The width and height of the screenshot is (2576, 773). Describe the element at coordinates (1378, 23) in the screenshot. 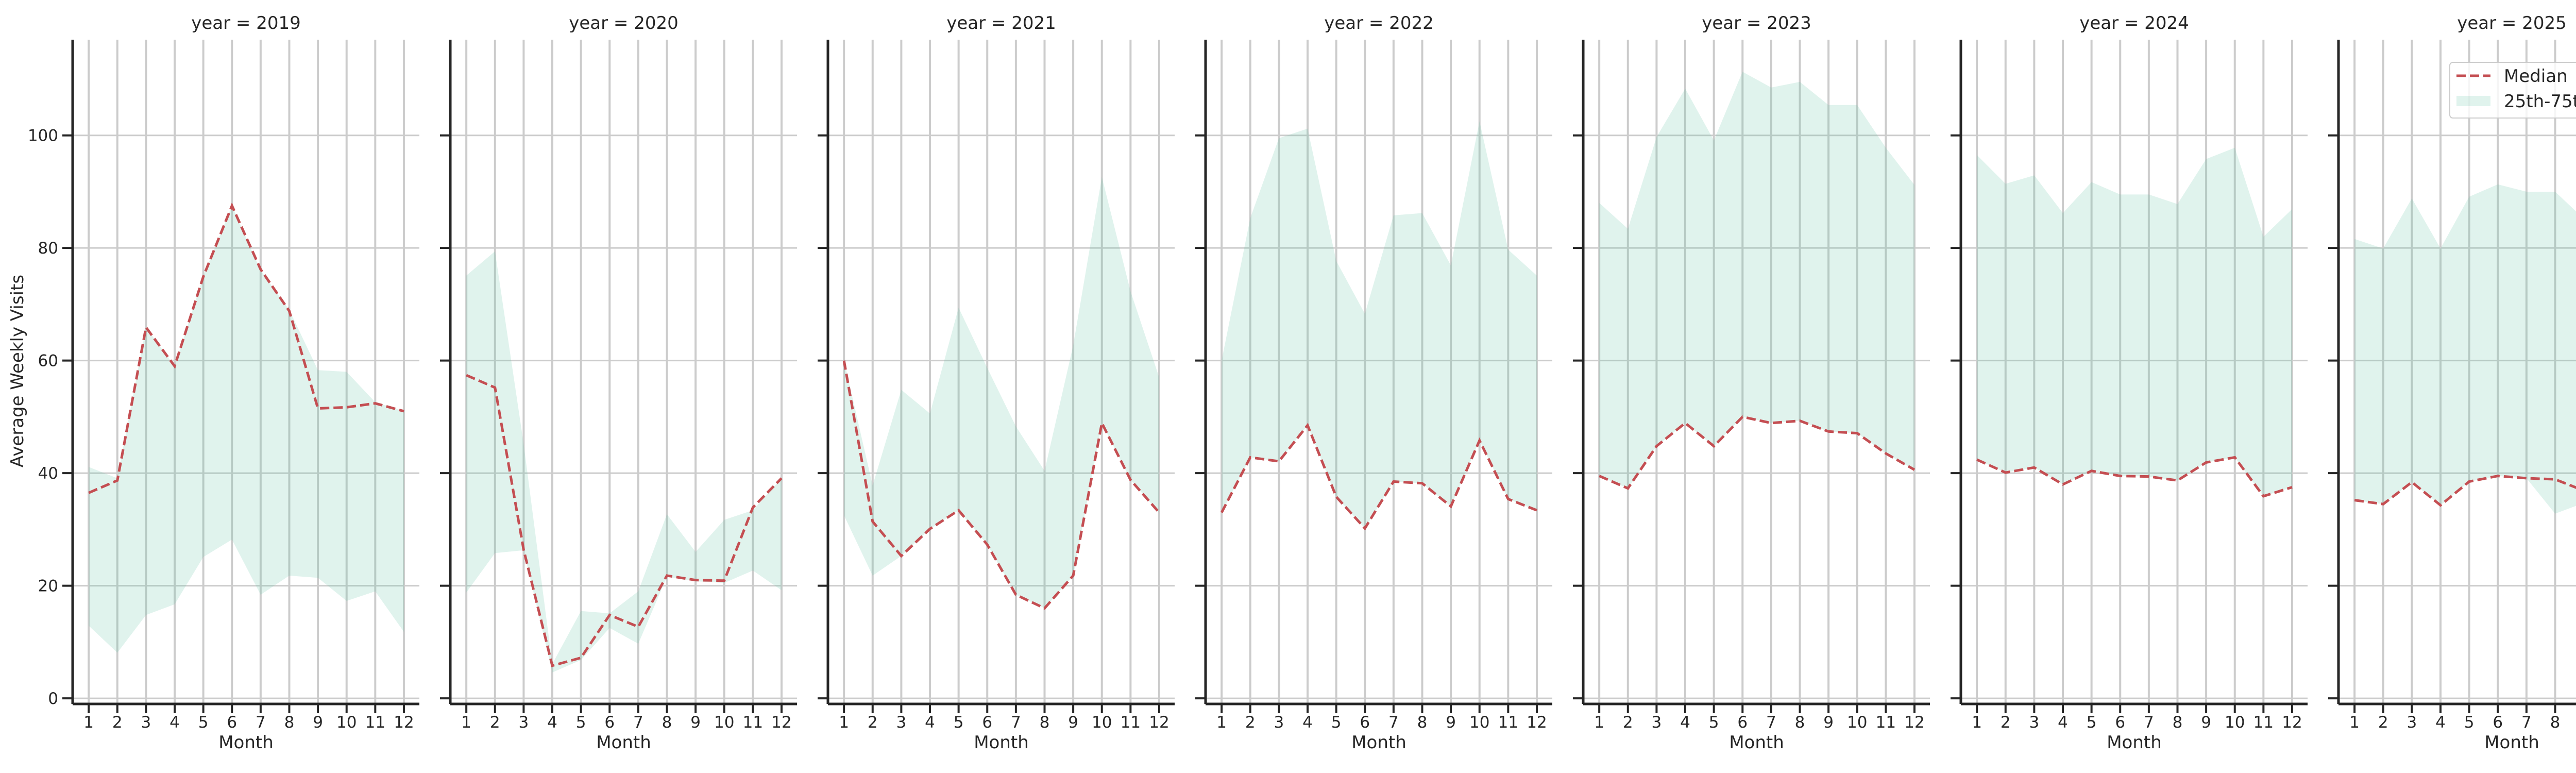

I see `panel-title: year = 2022` at that location.